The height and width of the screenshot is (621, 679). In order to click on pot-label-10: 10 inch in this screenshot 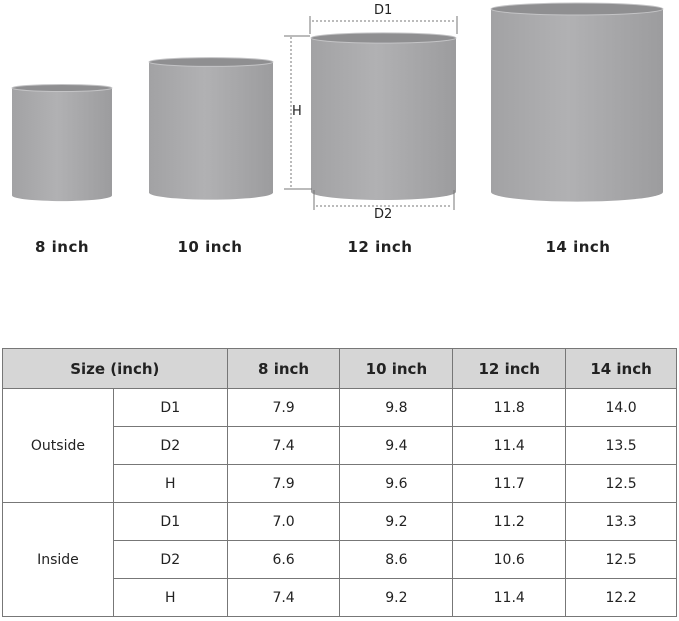, I will do `click(210, 247)`.